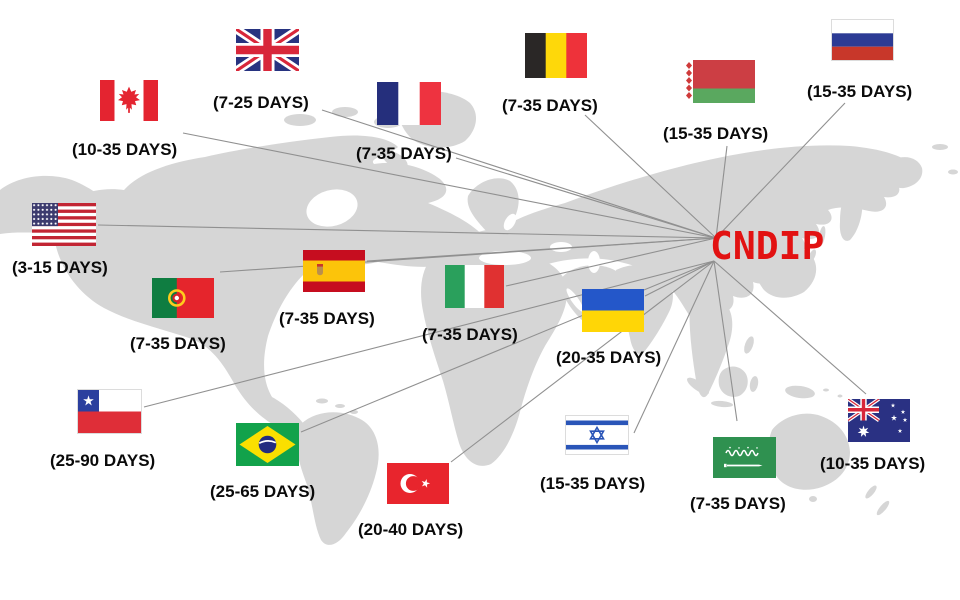  What do you see at coordinates (650, 176) in the screenshot?
I see `line-belgium` at bounding box center [650, 176].